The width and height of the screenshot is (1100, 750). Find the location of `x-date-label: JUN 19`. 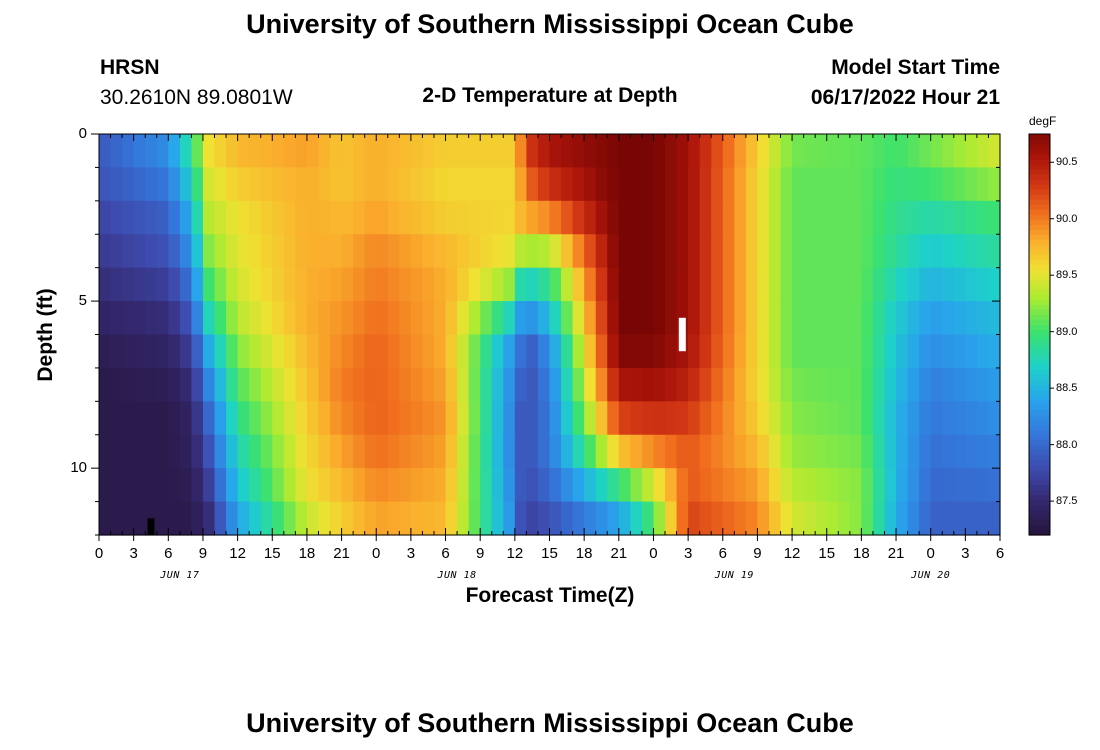

x-date-label: JUN 19 is located at coordinates (734, 575).